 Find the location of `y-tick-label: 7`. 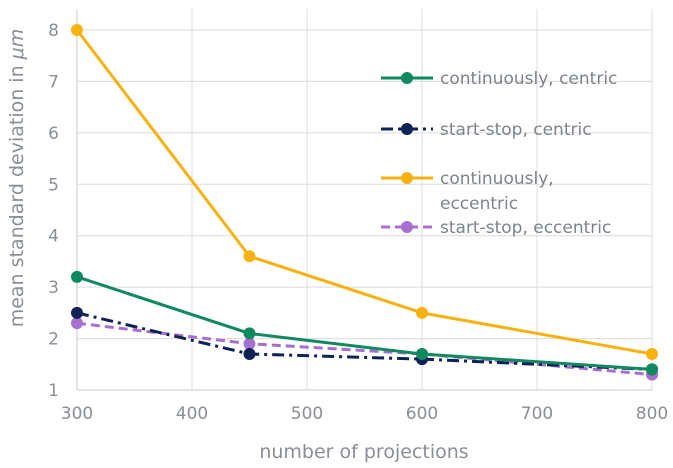

y-tick-label: 7 is located at coordinates (53, 82).